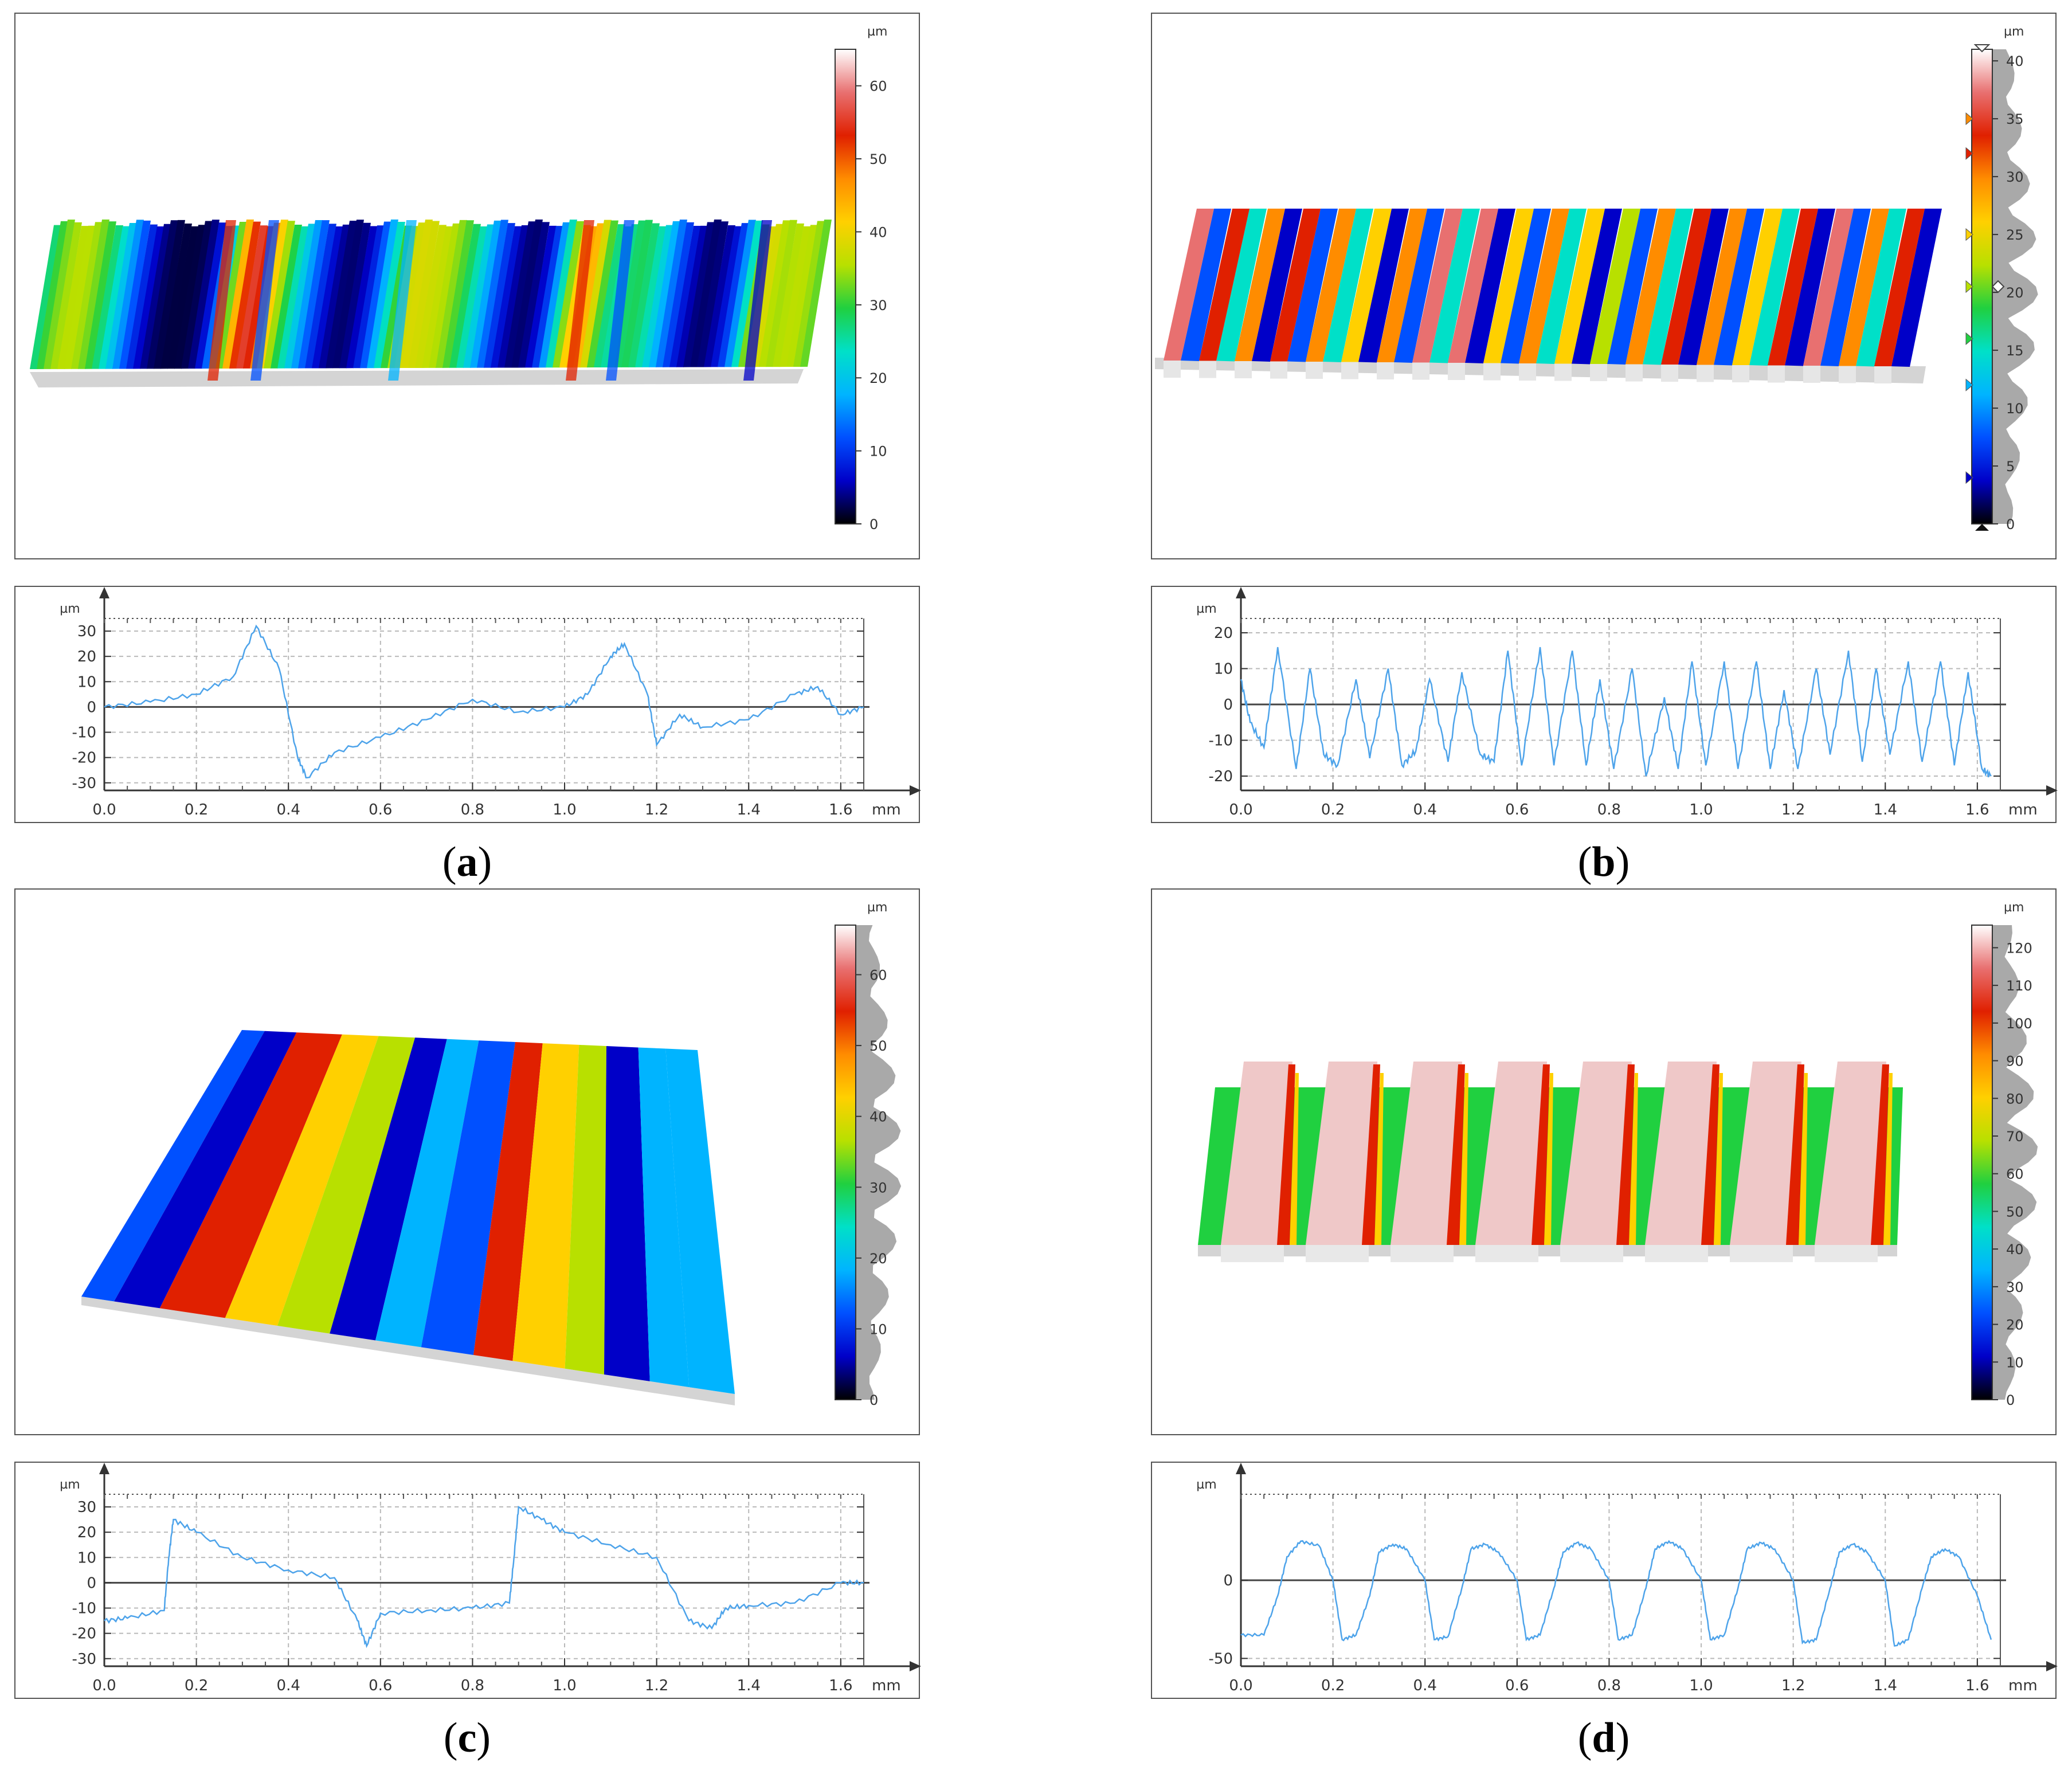  I want to click on surface-3d-view: 0 10 20 30 40 50 60 µm, so click(467, 286).